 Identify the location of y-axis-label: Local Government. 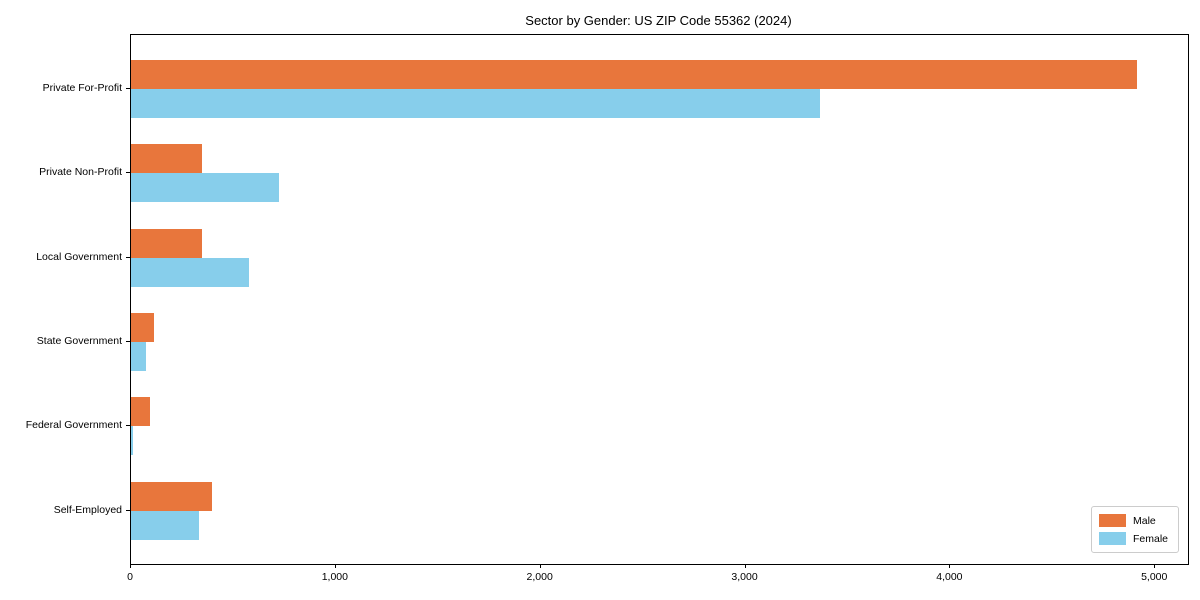
(79, 256).